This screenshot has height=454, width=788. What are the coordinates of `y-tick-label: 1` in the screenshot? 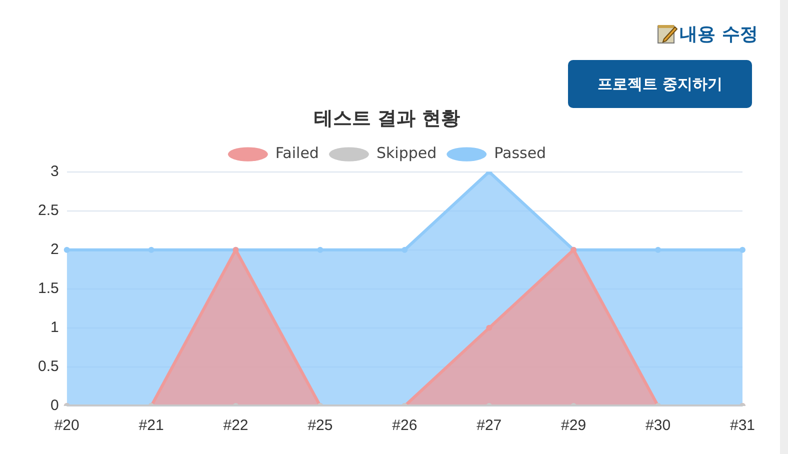 It's located at (54, 327).